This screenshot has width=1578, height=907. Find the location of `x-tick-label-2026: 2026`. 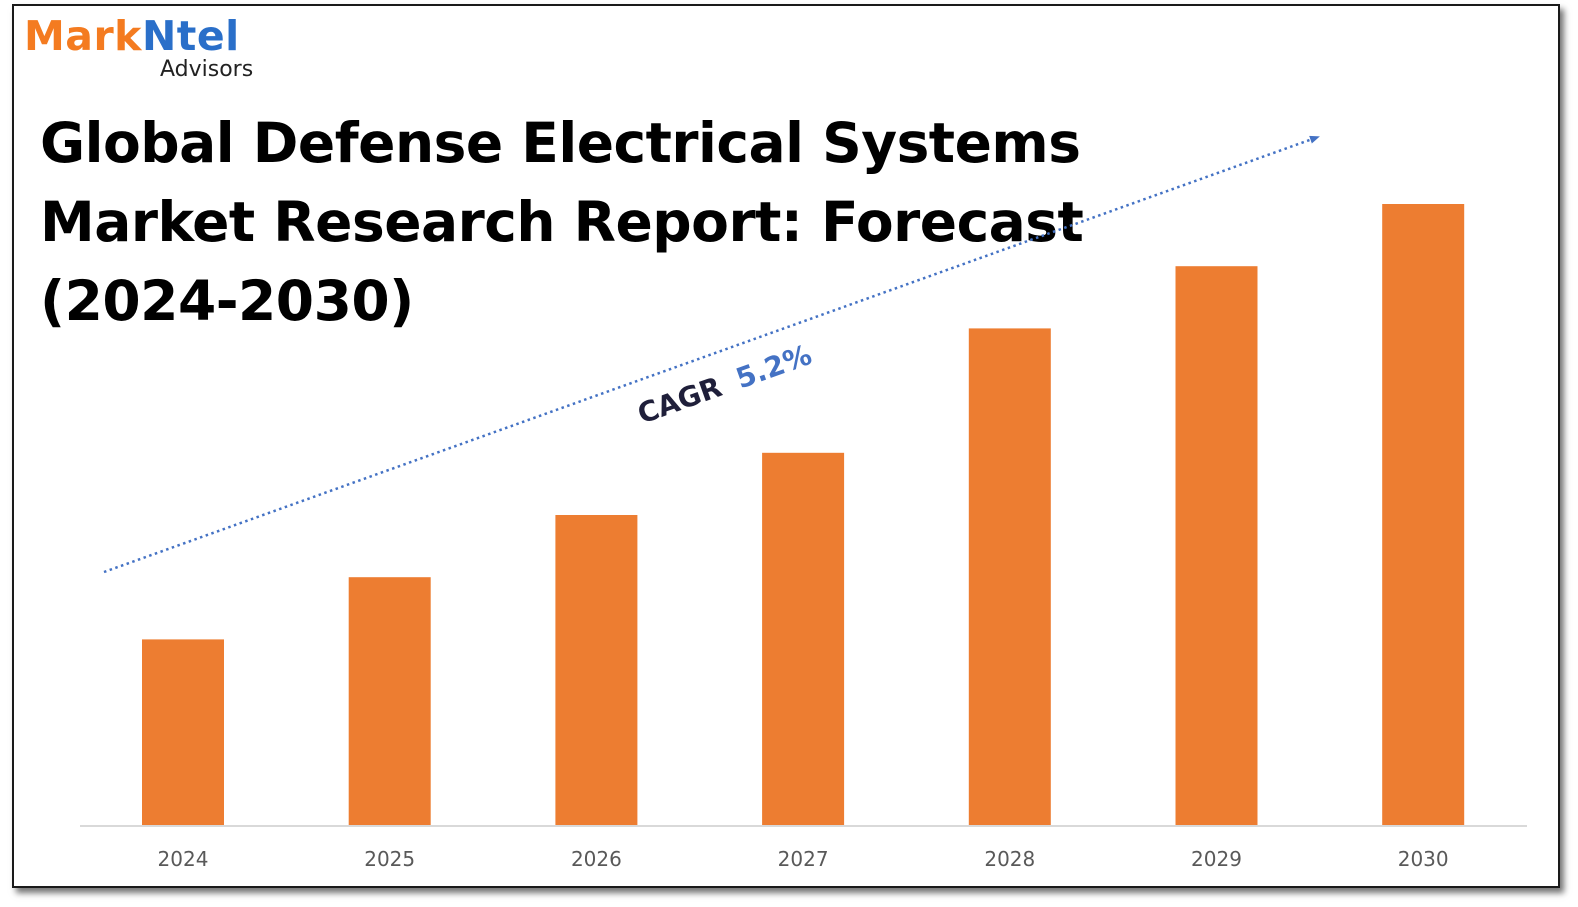

x-tick-label-2026: 2026 is located at coordinates (596, 859).